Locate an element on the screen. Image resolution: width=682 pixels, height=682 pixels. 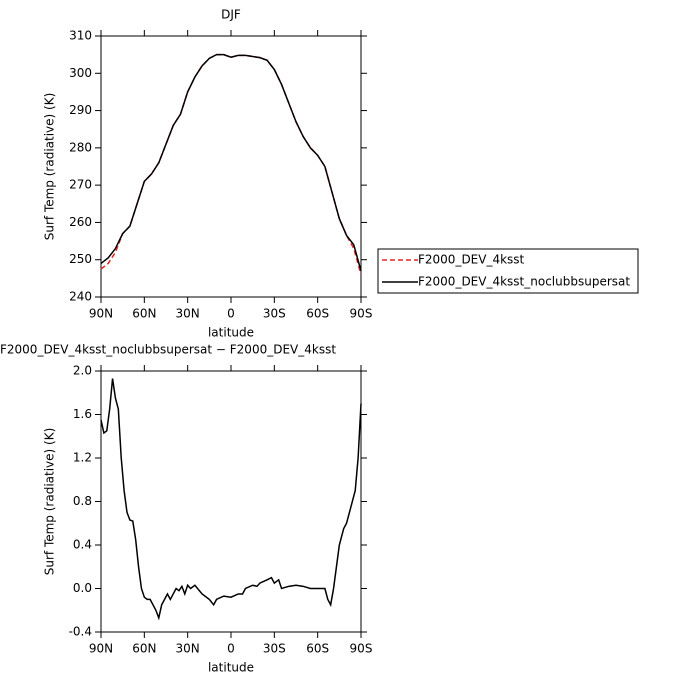
y-tick-label: 0.0 is located at coordinates (82, 588).